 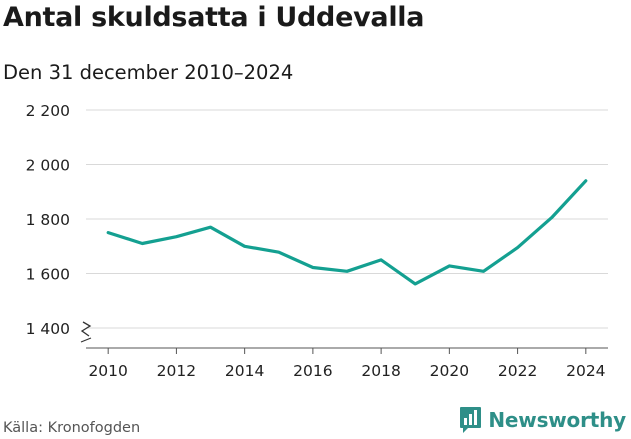 What do you see at coordinates (148, 72) in the screenshot?
I see `chart-subtitle: Den 31 december 2010–2024` at bounding box center [148, 72].